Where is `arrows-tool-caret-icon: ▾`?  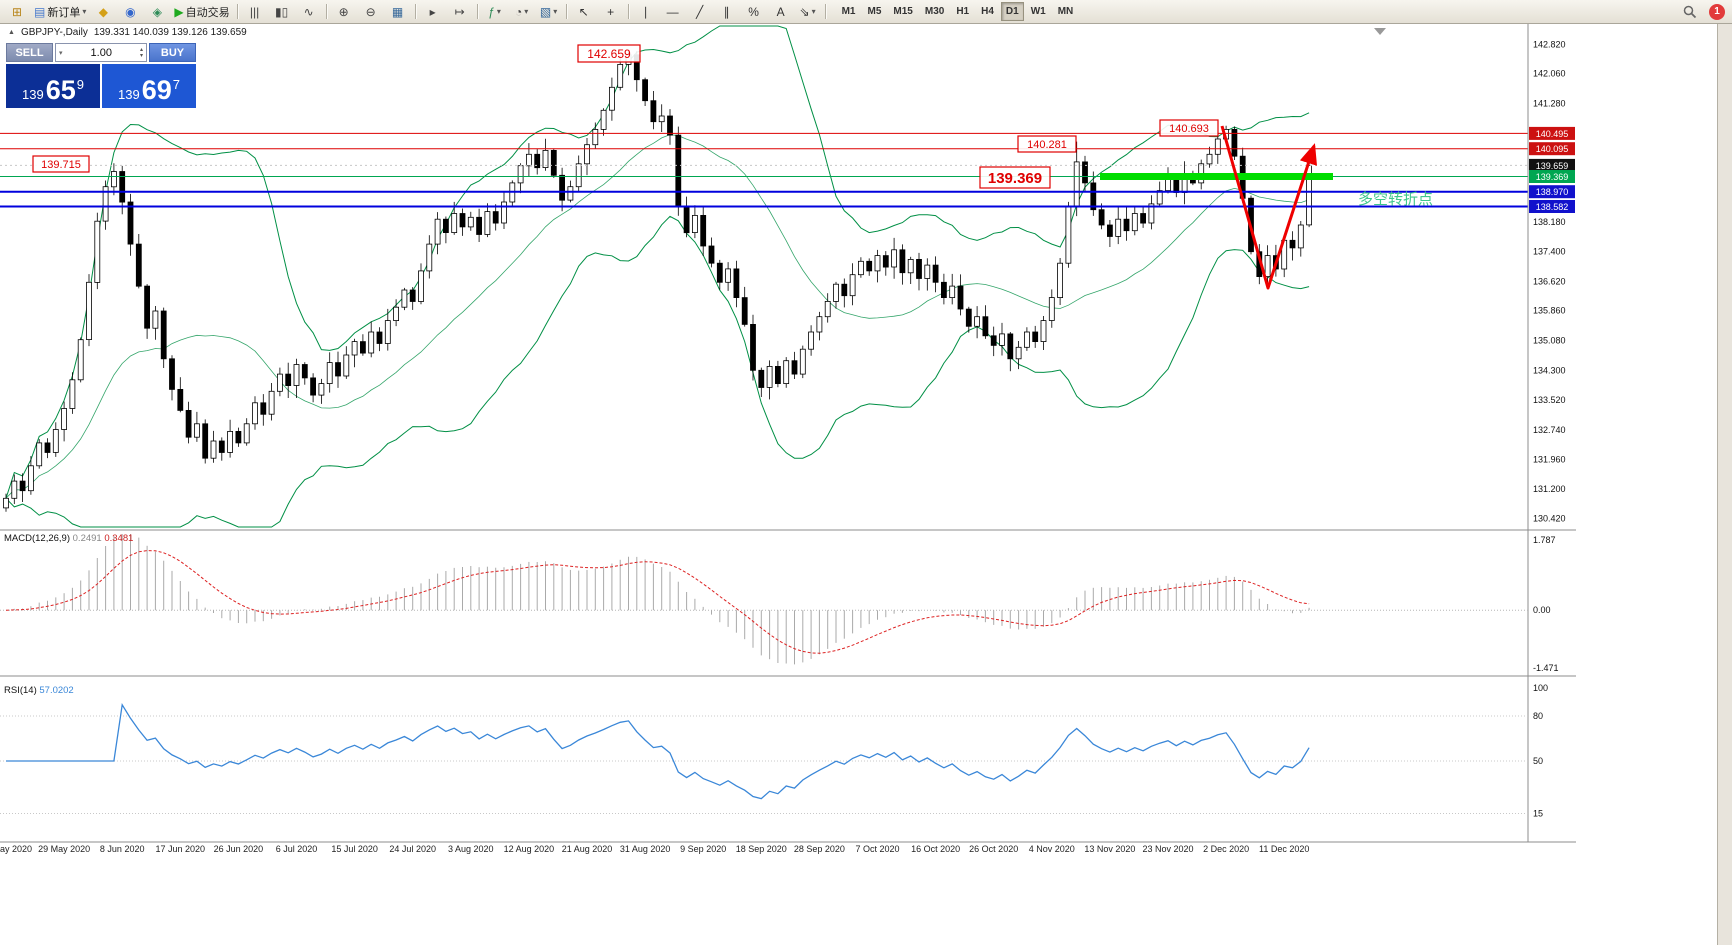
arrows-tool-caret-icon: ▾ is located at coordinates (813, 11).